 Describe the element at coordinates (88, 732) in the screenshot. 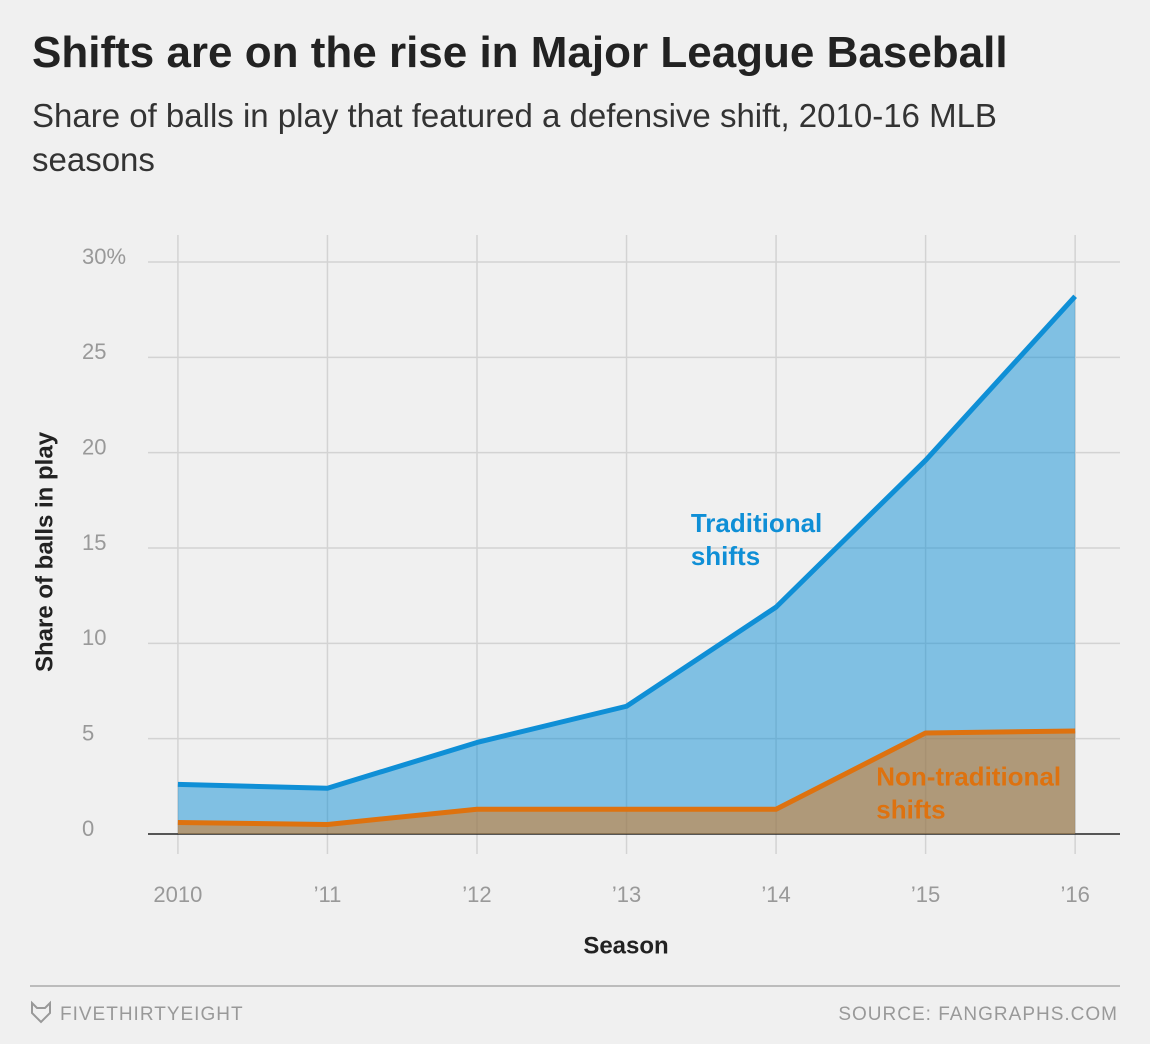

I see `y-tick-label: 5` at that location.